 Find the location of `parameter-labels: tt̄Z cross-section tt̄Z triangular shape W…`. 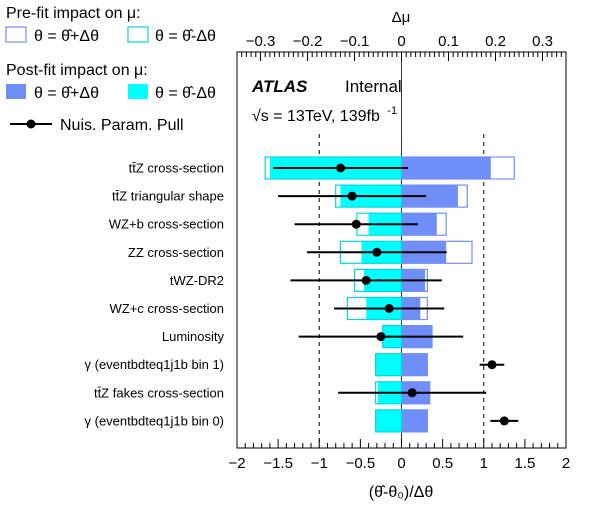

parameter-labels: tt̄Z cross-section tt̄Z triangular shape W… is located at coordinates (155, 295).